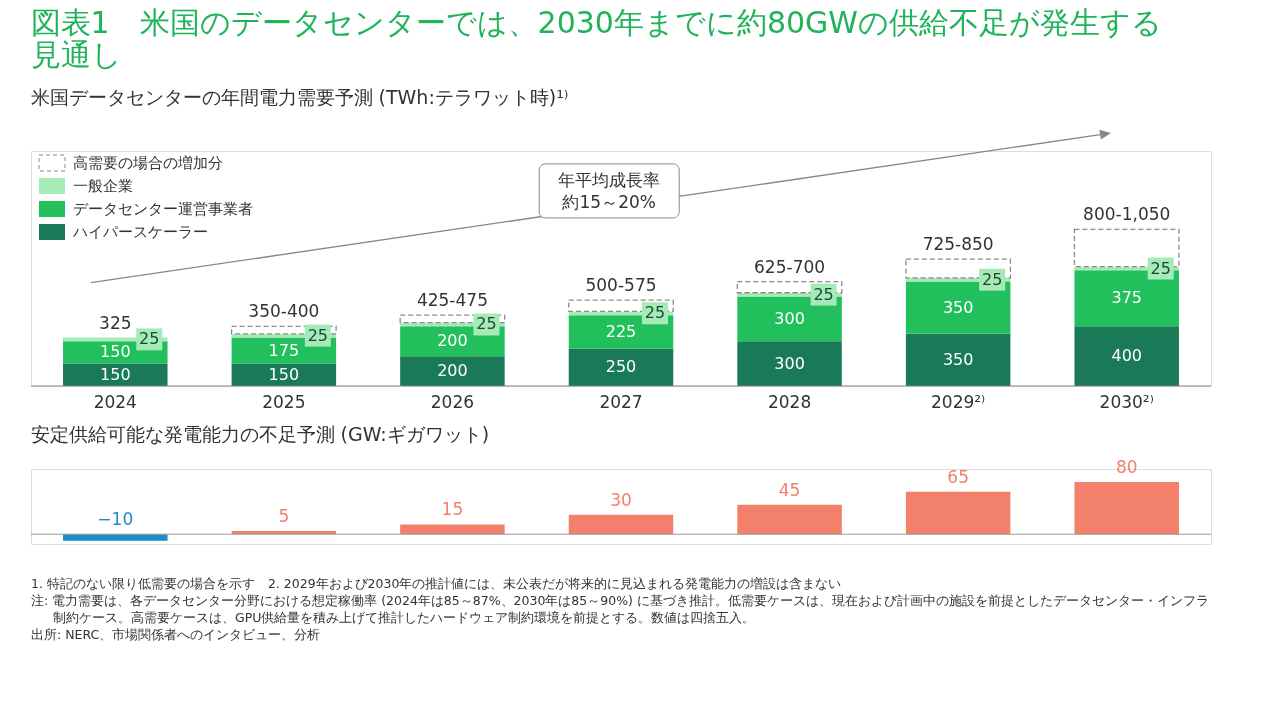 This screenshot has width=1280, height=720. Describe the element at coordinates (621, 401) in the screenshot. I see `x-tick-label: 2027` at that location.